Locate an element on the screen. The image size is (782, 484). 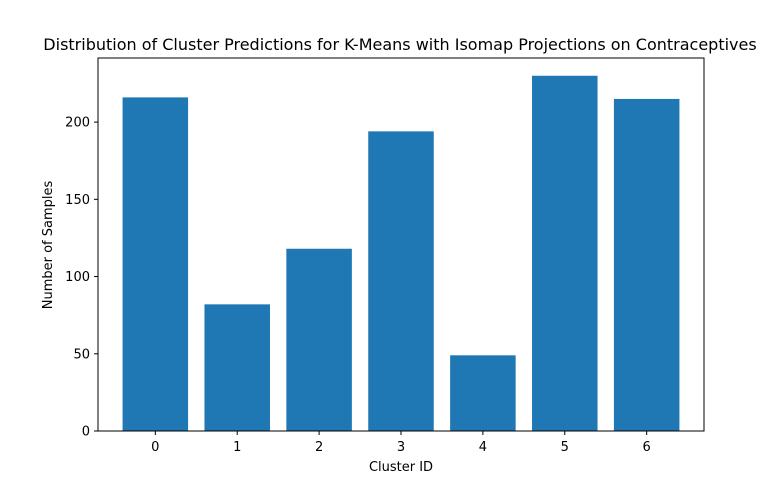
x-tick-label: 1 is located at coordinates (237, 447).